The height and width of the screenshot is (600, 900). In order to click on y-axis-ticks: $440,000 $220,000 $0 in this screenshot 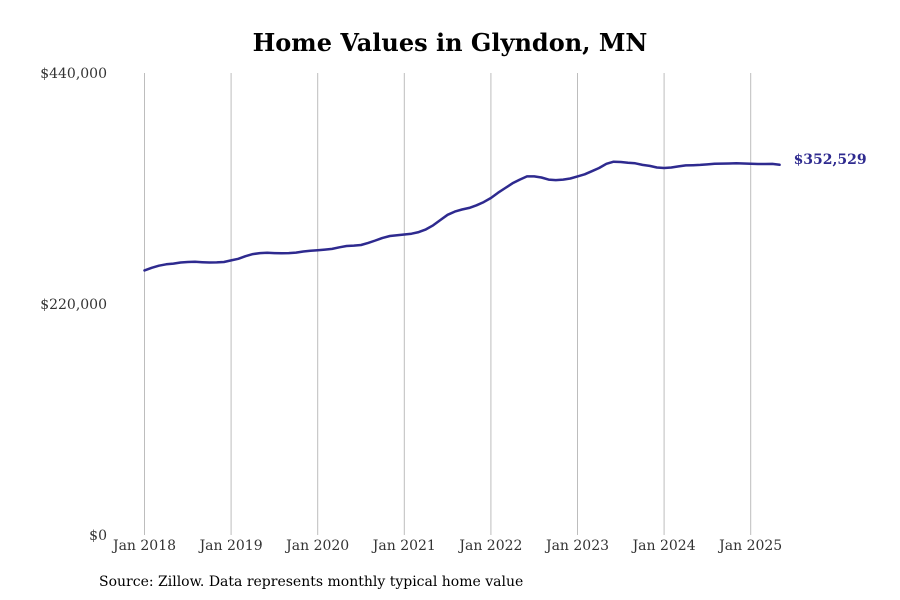, I will do `click(73, 305)`.